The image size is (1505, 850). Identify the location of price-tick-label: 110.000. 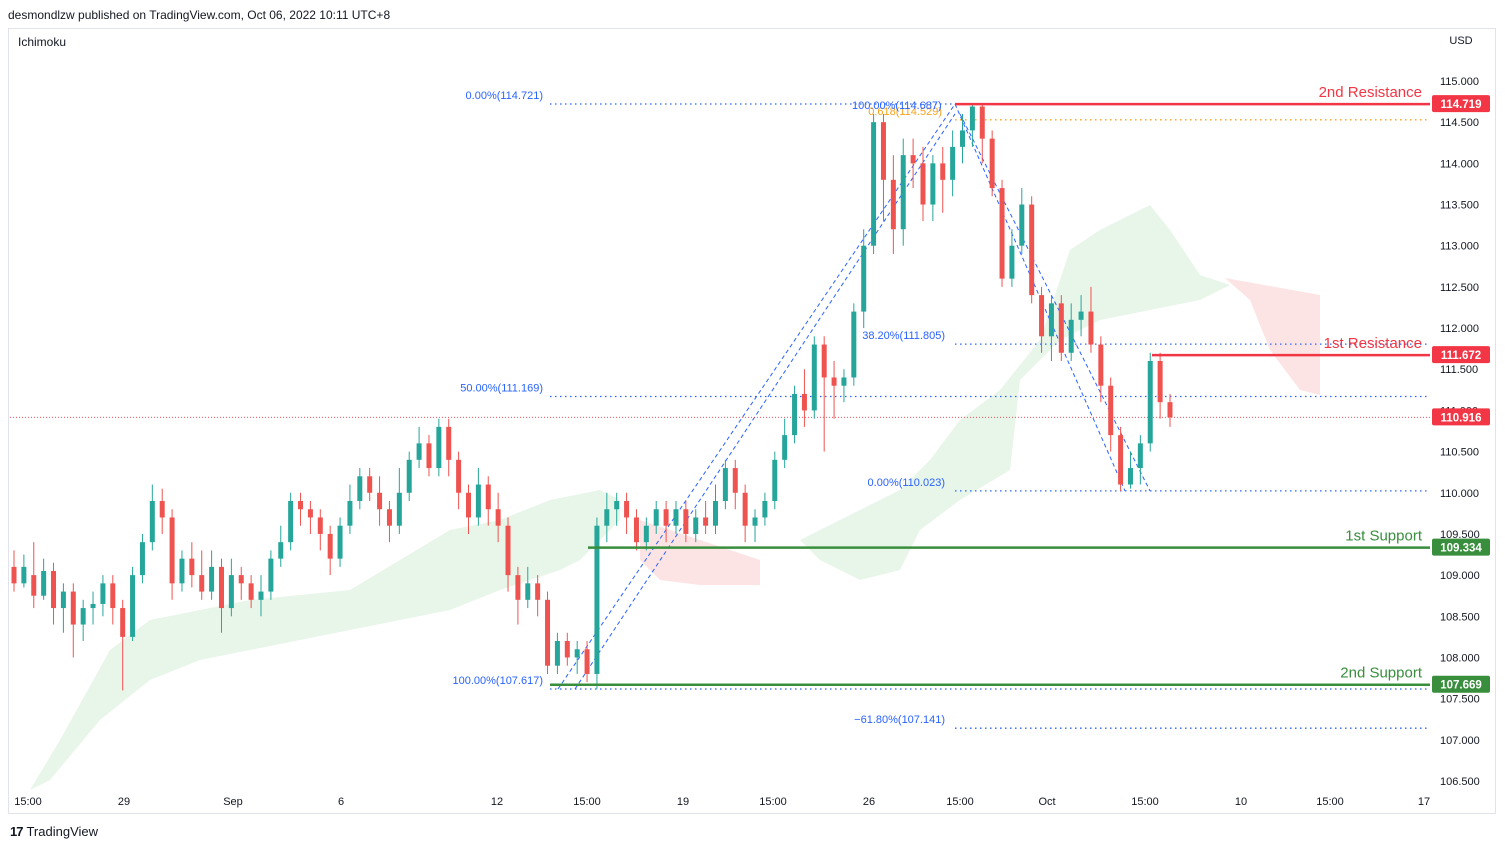
(1459, 494).